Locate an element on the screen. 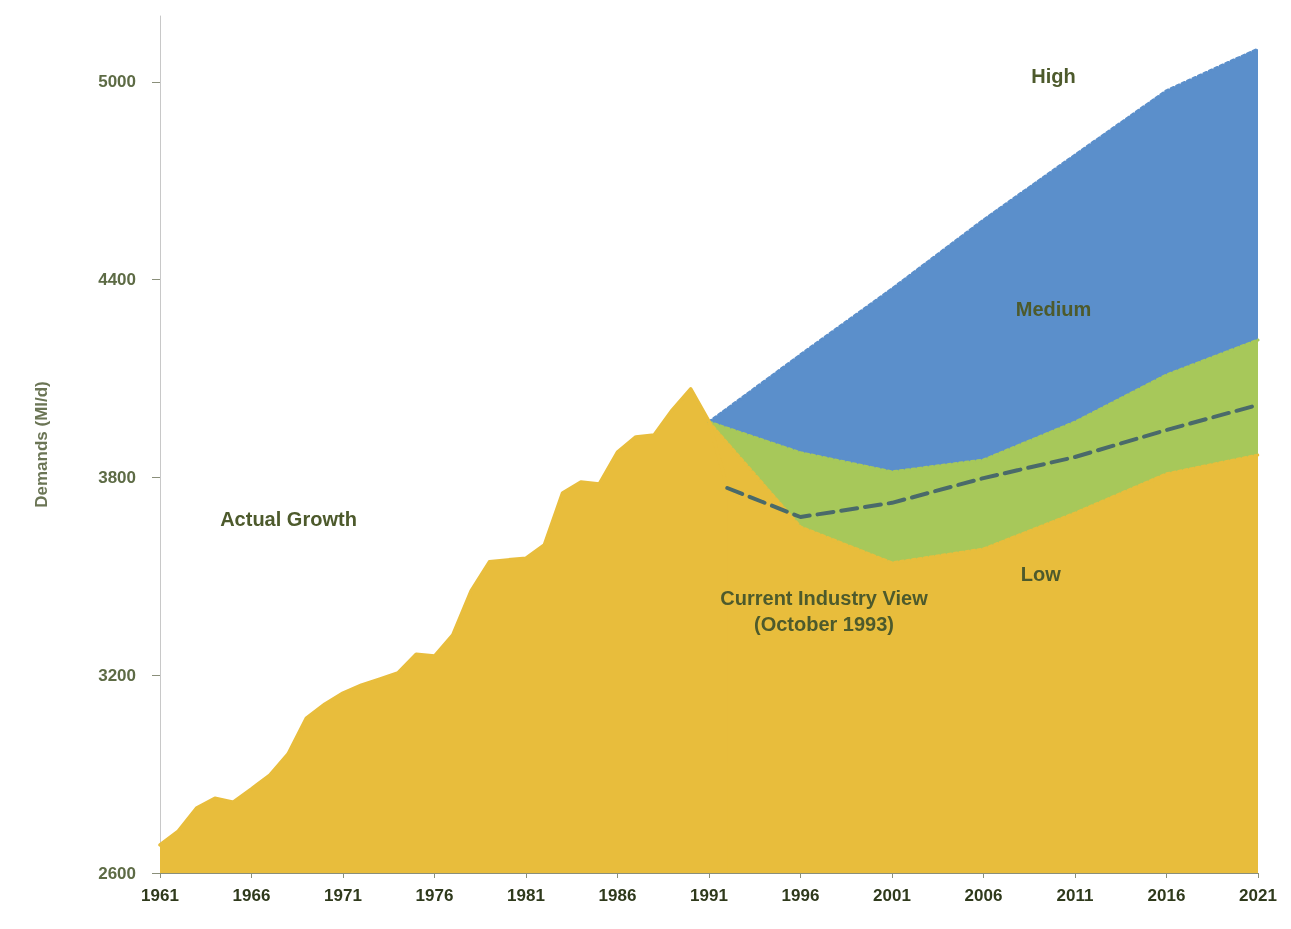 This screenshot has width=1291, height=929. x-tick-label: 2011 is located at coordinates (1075, 895).